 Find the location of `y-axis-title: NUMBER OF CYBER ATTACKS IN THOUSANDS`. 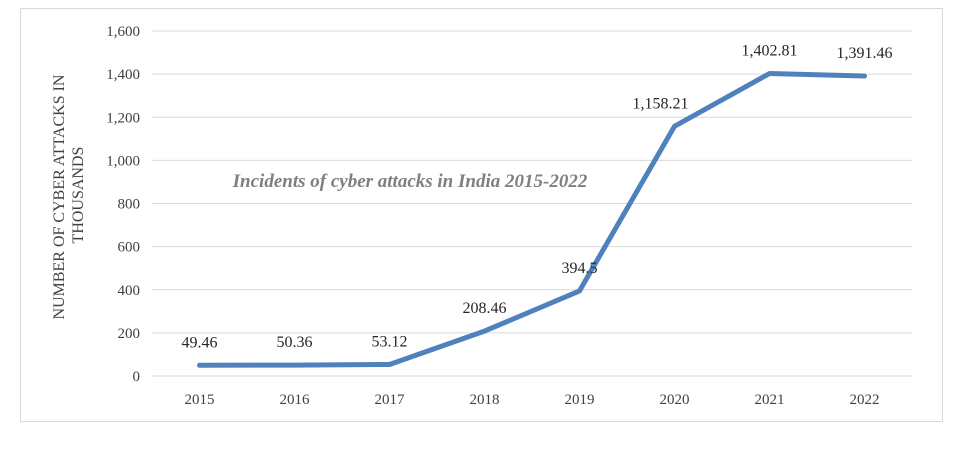

y-axis-title: NUMBER OF CYBER ATTACKS IN THOUSANDS is located at coordinates (69, 195).